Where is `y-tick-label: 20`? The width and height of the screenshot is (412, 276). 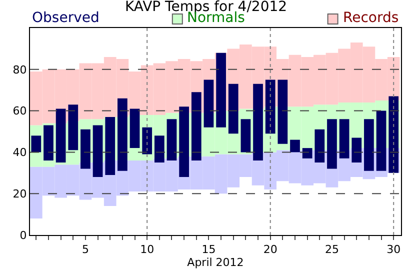
y-tick-label: 20 is located at coordinates (19, 193).